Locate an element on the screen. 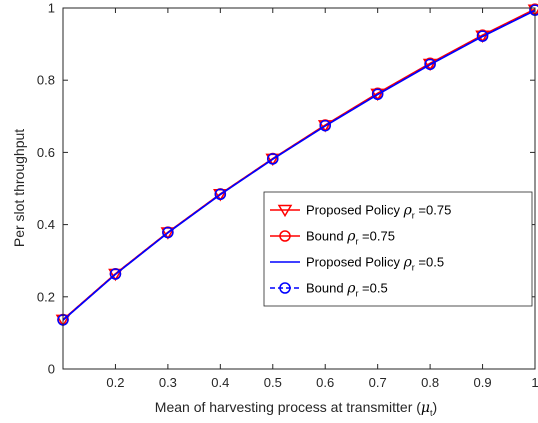 The width and height of the screenshot is (538, 423). x-tick-label: 1 is located at coordinates (534, 382).